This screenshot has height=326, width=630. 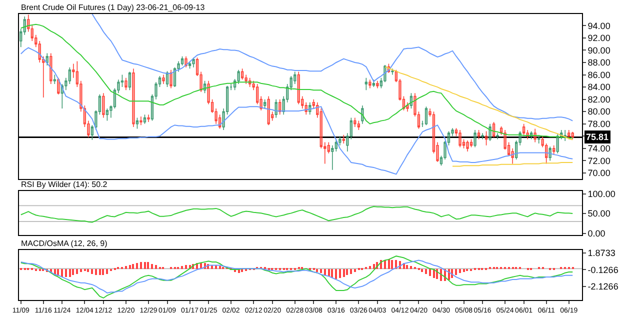 I want to click on y-tick-label: 84.00, so click(x=599, y=87).